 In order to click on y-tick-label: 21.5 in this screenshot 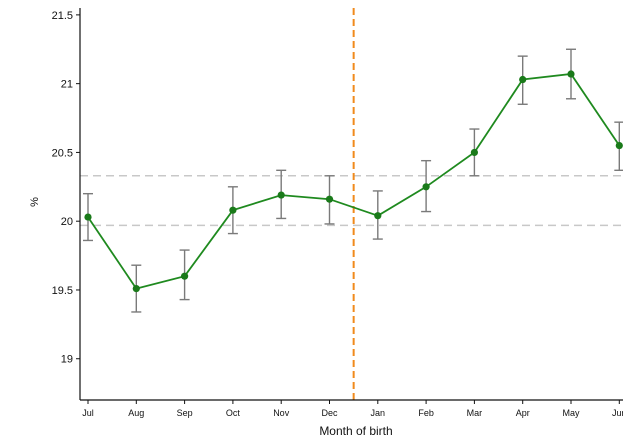, I will do `click(62, 16)`.